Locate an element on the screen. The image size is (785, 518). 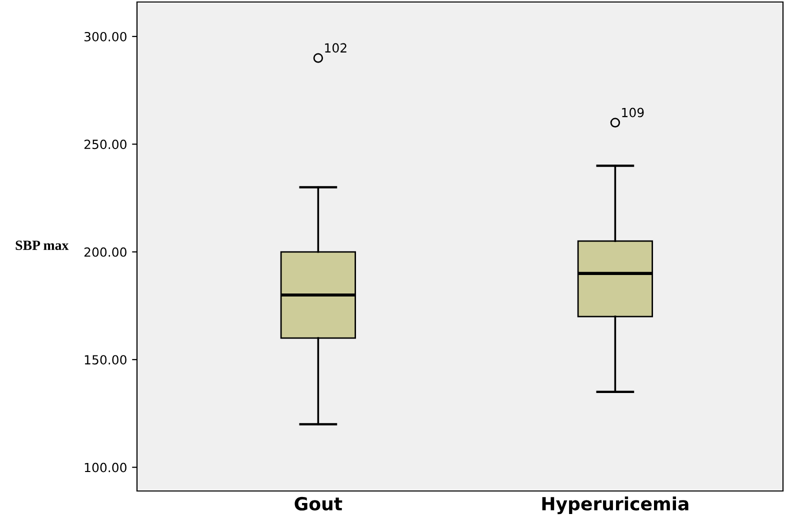
y-tick-label: 100.00 is located at coordinates (105, 467).